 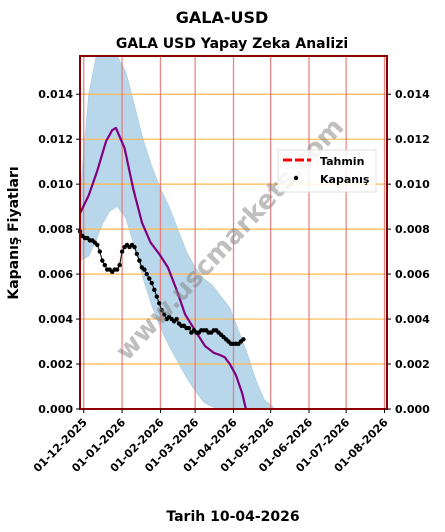 I want to click on y-tick-label-right: 0.004, so click(x=412, y=319).